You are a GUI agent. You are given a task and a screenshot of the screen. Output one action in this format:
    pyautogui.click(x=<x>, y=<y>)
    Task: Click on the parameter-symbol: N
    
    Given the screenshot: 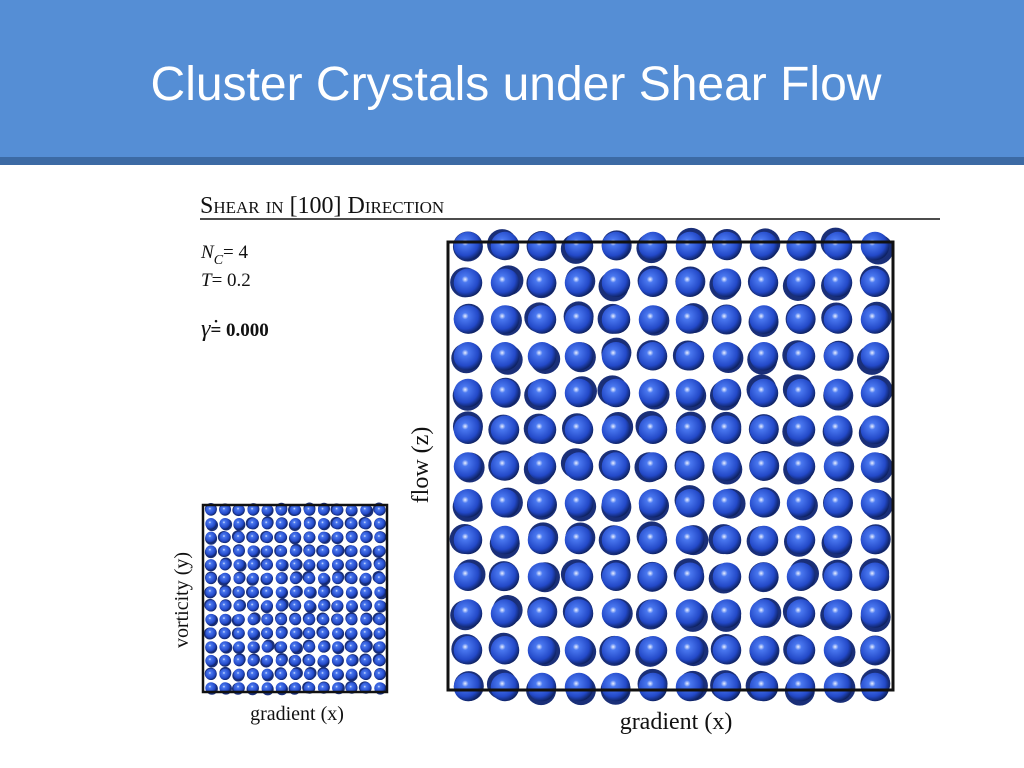 What is the action you would take?
    pyautogui.click(x=207, y=252)
    